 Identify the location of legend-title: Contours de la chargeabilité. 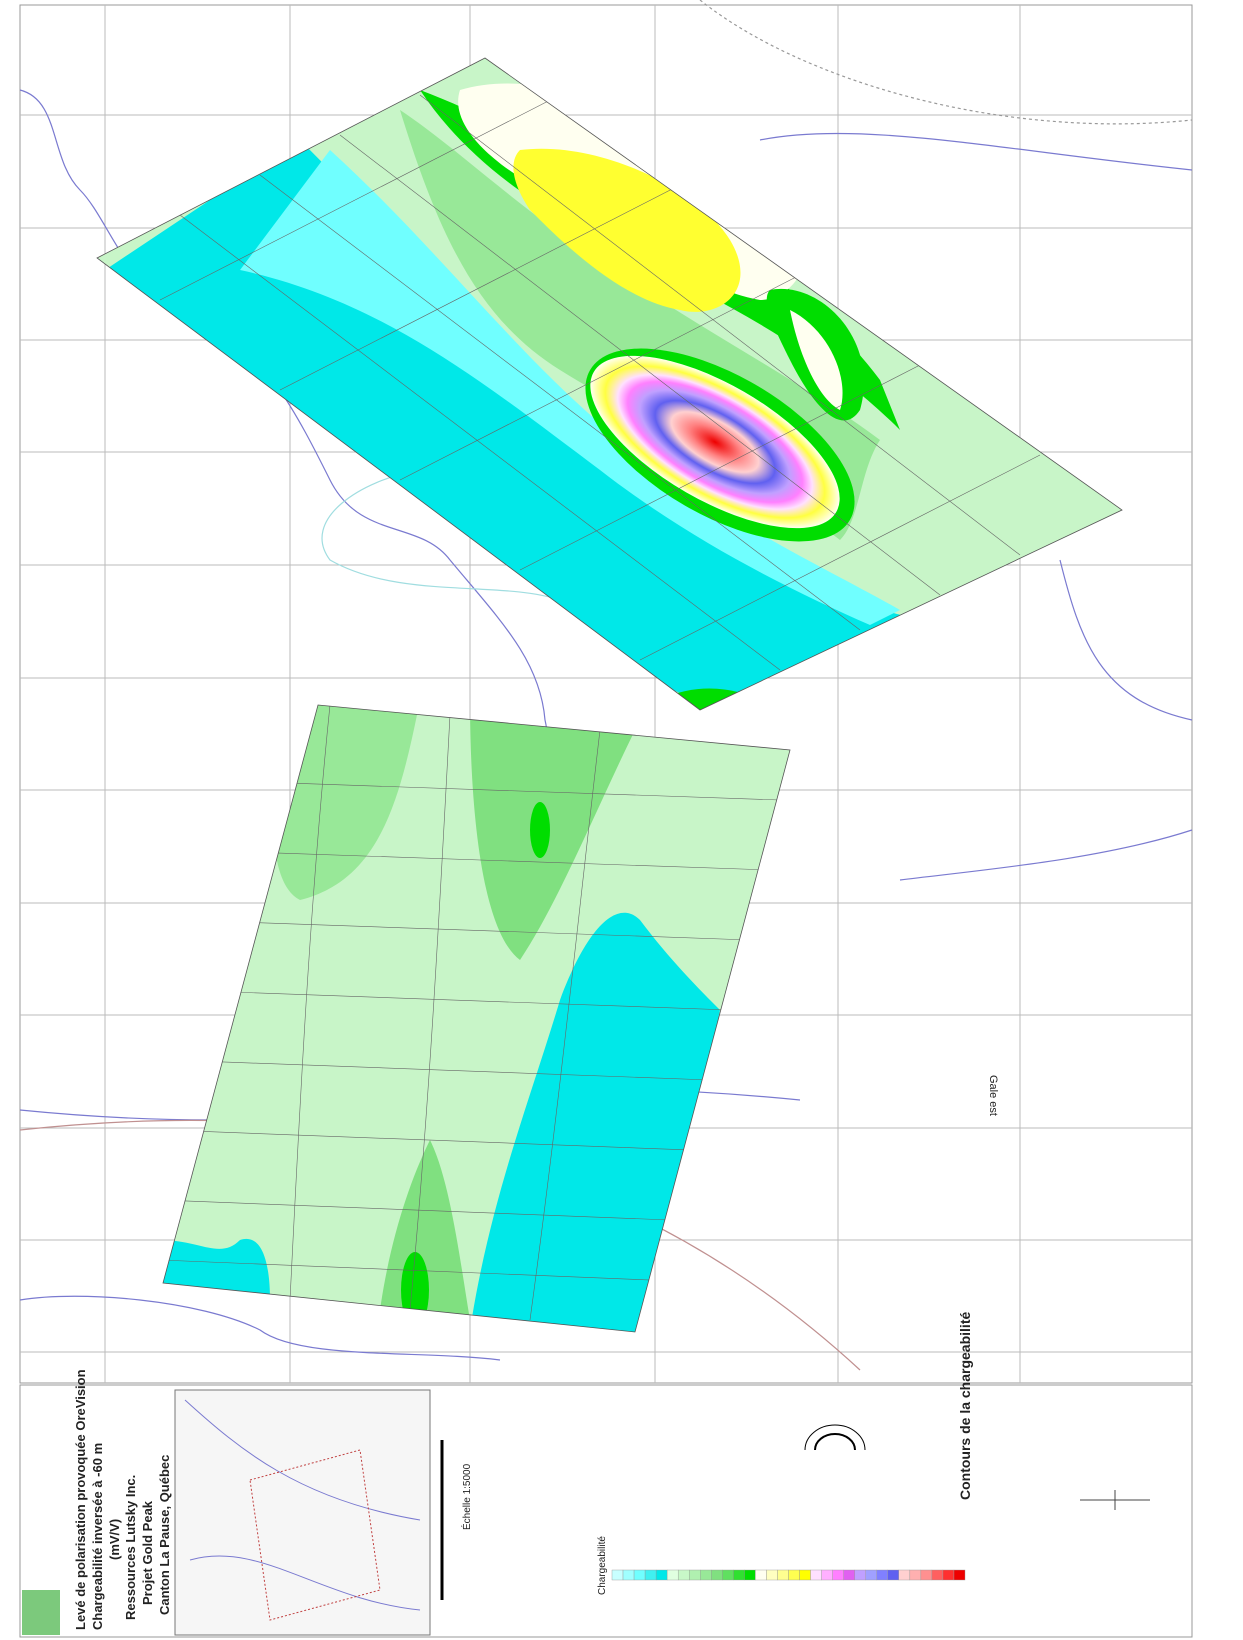
(965, 1406).